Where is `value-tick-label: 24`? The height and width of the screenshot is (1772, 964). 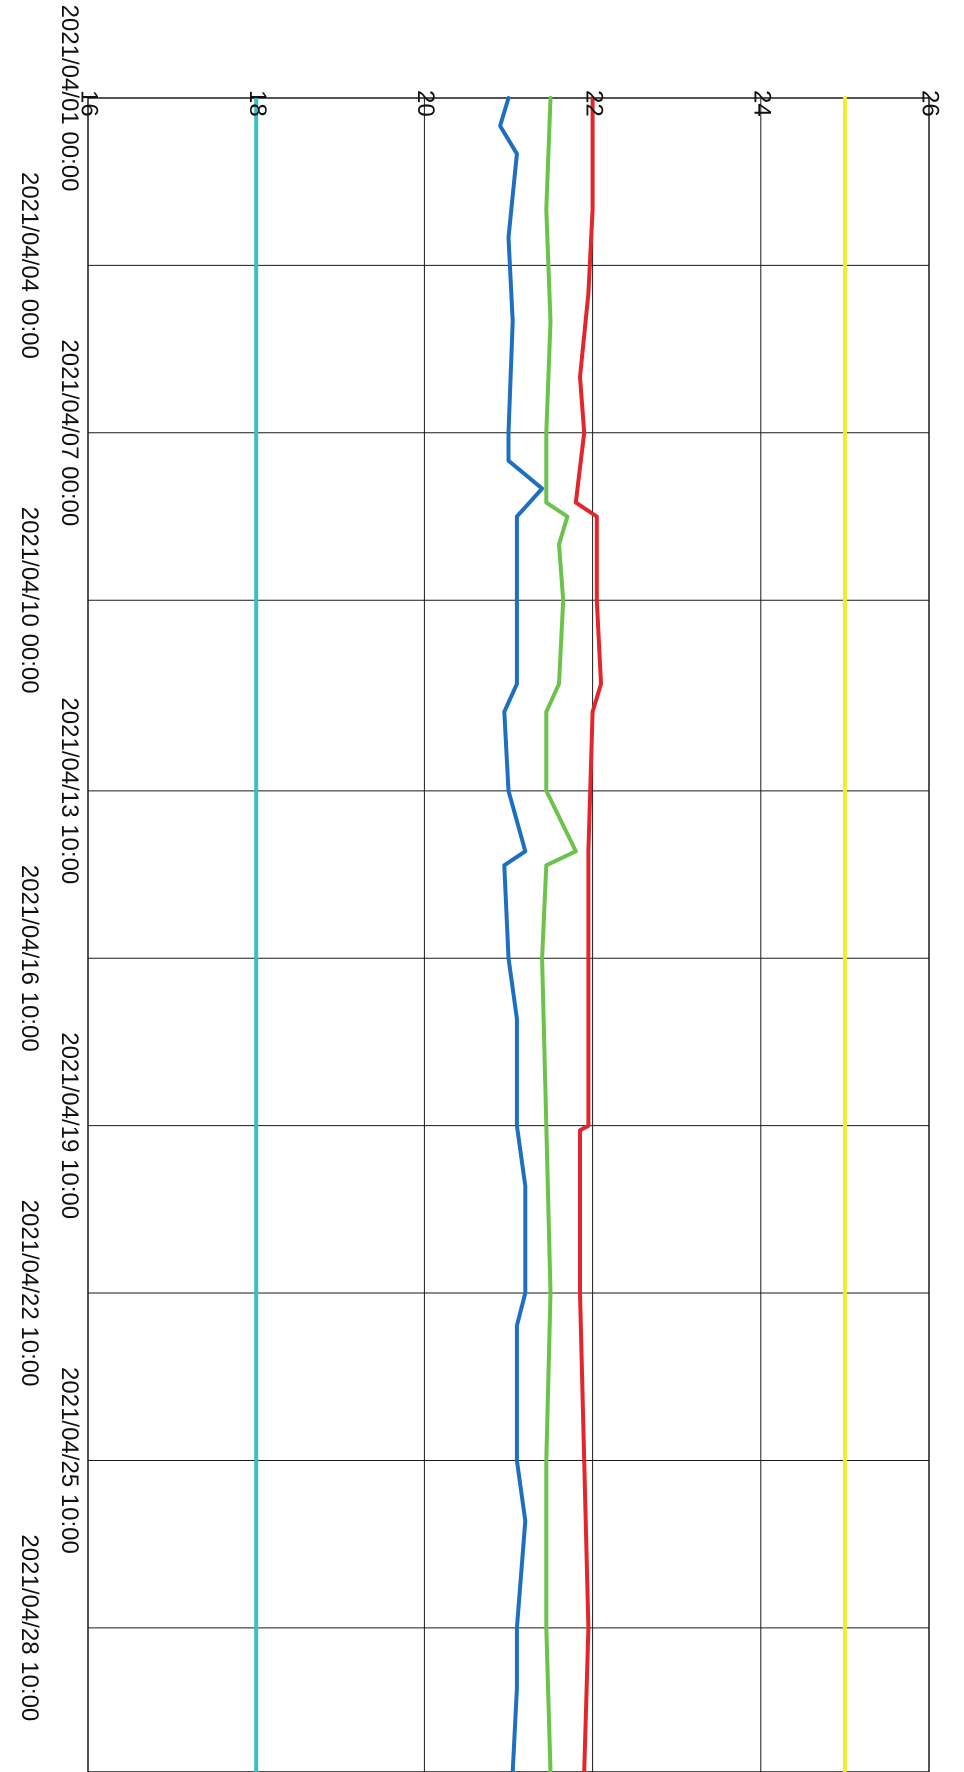
value-tick-label: 24 is located at coordinates (761, 103).